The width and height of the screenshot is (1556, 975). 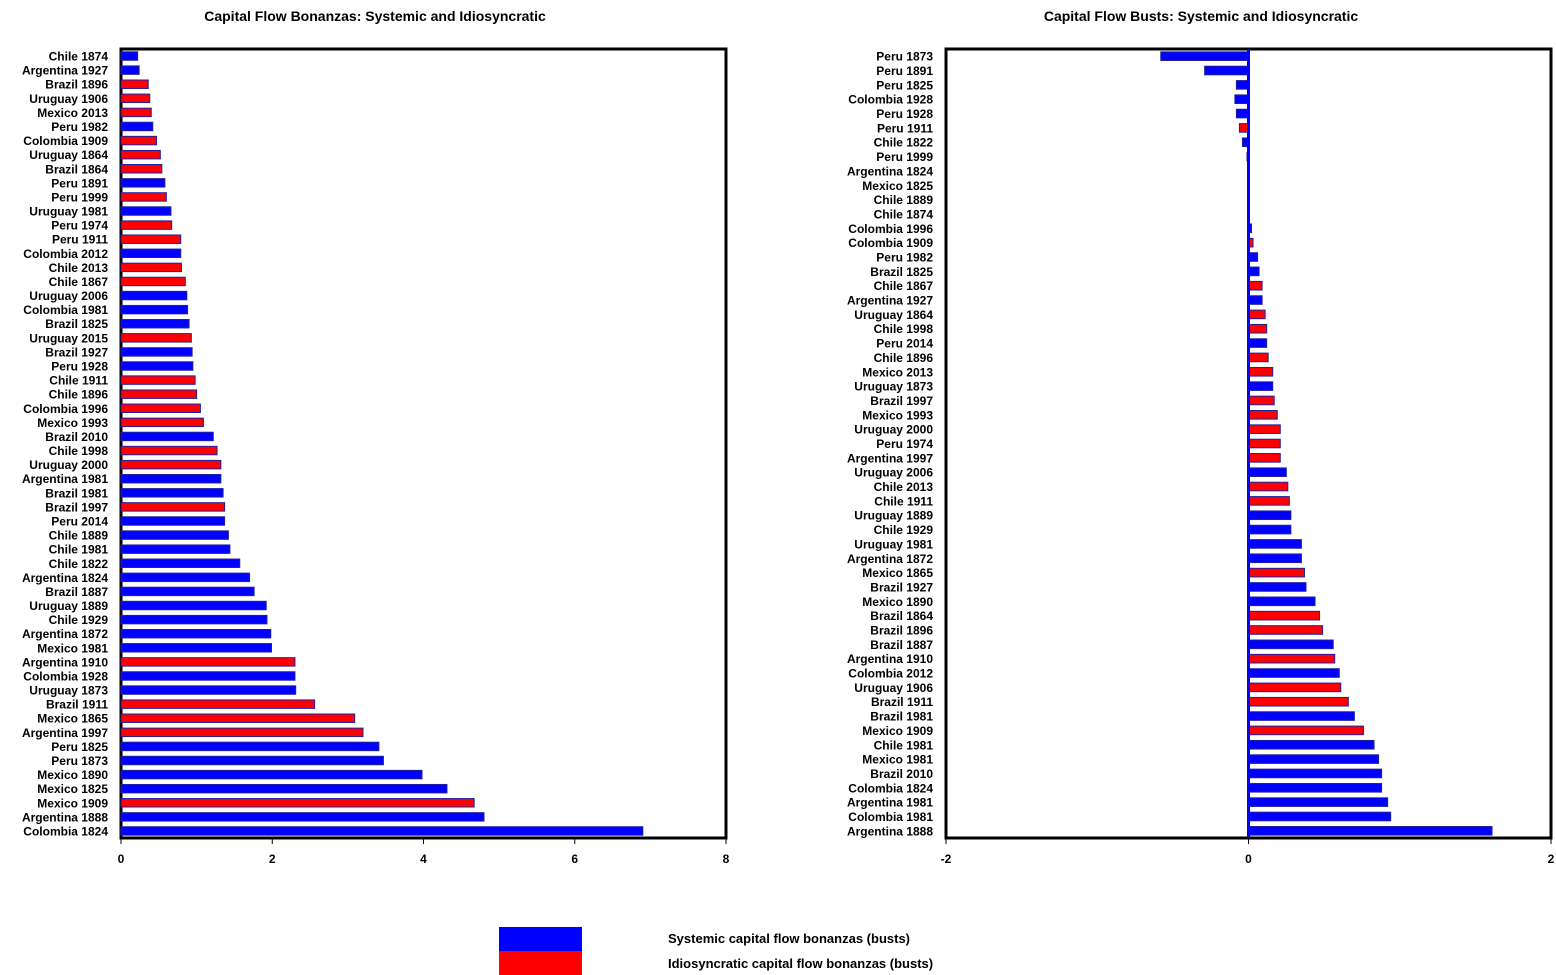 I want to click on bonanzas-category-label: Mexico 1981, so click(x=72, y=648).